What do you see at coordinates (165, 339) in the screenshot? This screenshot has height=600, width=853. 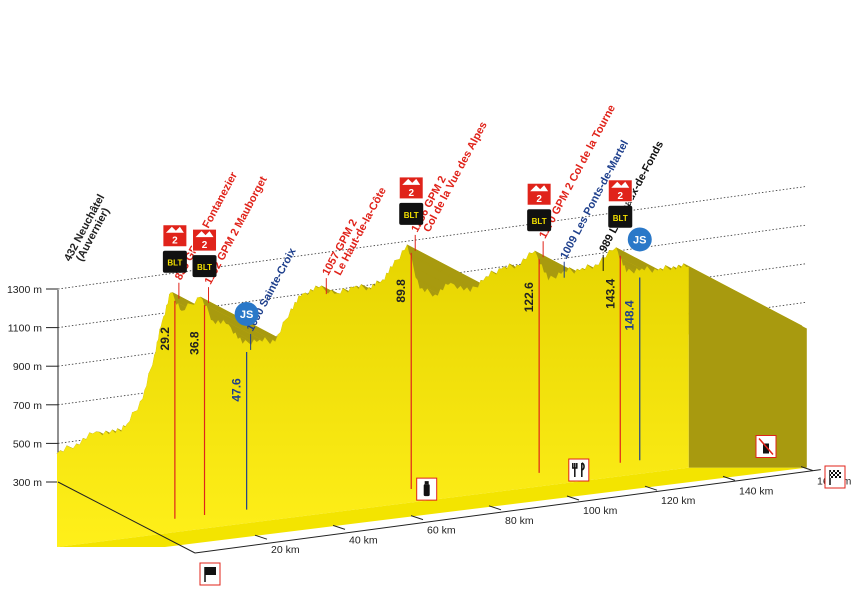 I see `km-marker-label: 29.2` at bounding box center [165, 339].